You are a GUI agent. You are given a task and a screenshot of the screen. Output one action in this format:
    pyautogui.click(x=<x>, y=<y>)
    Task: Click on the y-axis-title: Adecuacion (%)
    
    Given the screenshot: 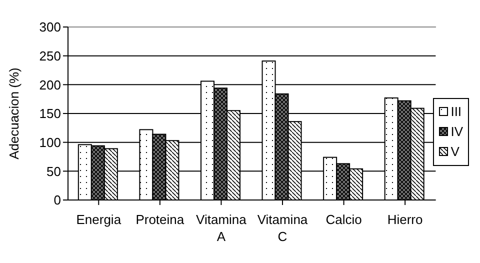 What is the action you would take?
    pyautogui.click(x=14, y=114)
    